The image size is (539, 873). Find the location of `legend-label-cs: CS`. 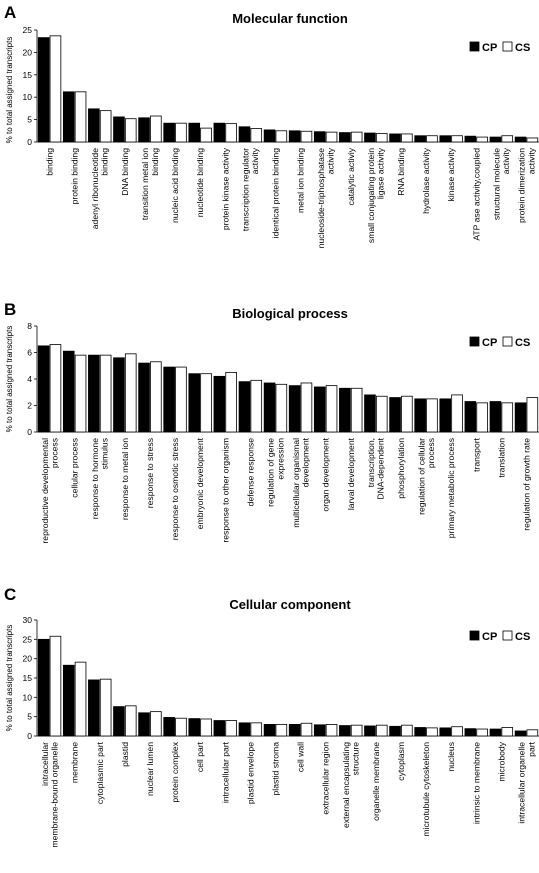

legend-label-cs: CS is located at coordinates (522, 637).